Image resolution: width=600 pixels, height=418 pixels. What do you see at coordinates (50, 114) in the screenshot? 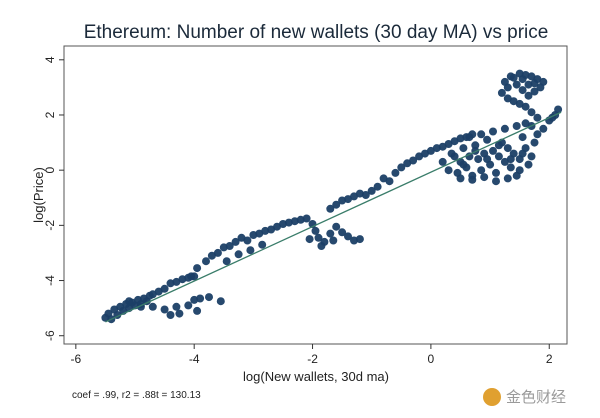
I see `y-tick-label: 2` at bounding box center [50, 114].